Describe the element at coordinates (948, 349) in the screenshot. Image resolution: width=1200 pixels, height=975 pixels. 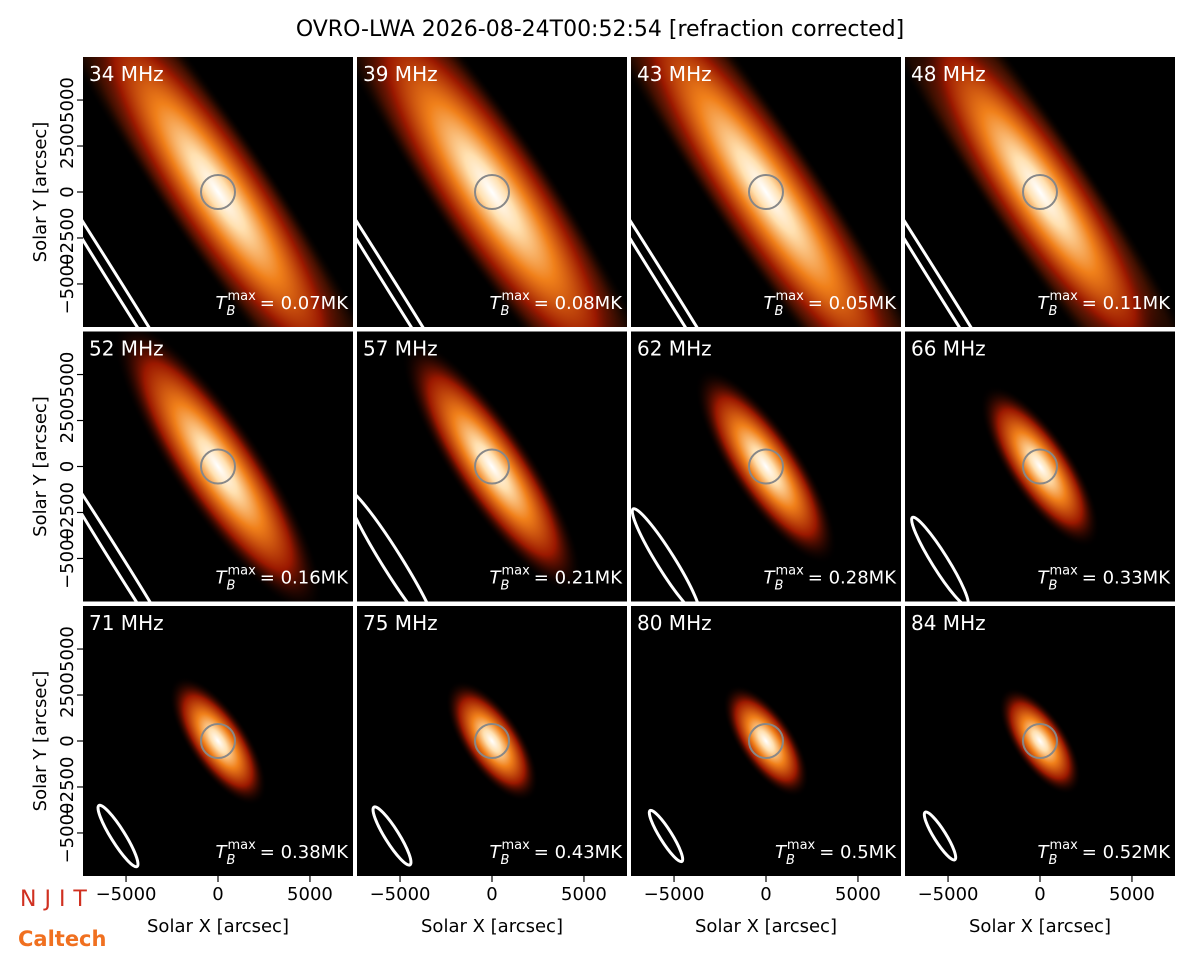
I see `frequency-label: 66 MHz` at that location.